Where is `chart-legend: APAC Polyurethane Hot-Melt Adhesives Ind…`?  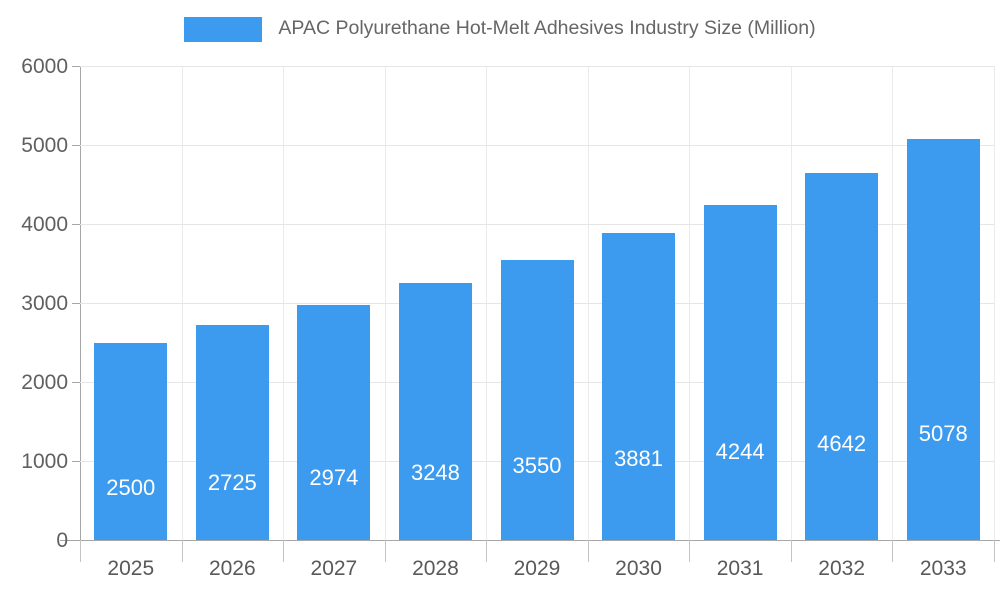 chart-legend: APAC Polyurethane Hot-Melt Adhesives Ind… is located at coordinates (500, 29).